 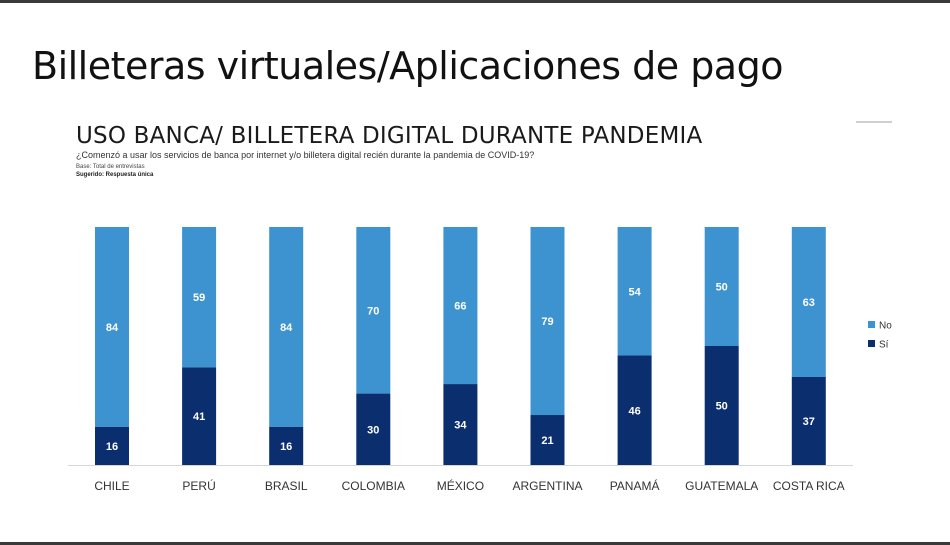 I want to click on top-border, so click(x=475, y=1).